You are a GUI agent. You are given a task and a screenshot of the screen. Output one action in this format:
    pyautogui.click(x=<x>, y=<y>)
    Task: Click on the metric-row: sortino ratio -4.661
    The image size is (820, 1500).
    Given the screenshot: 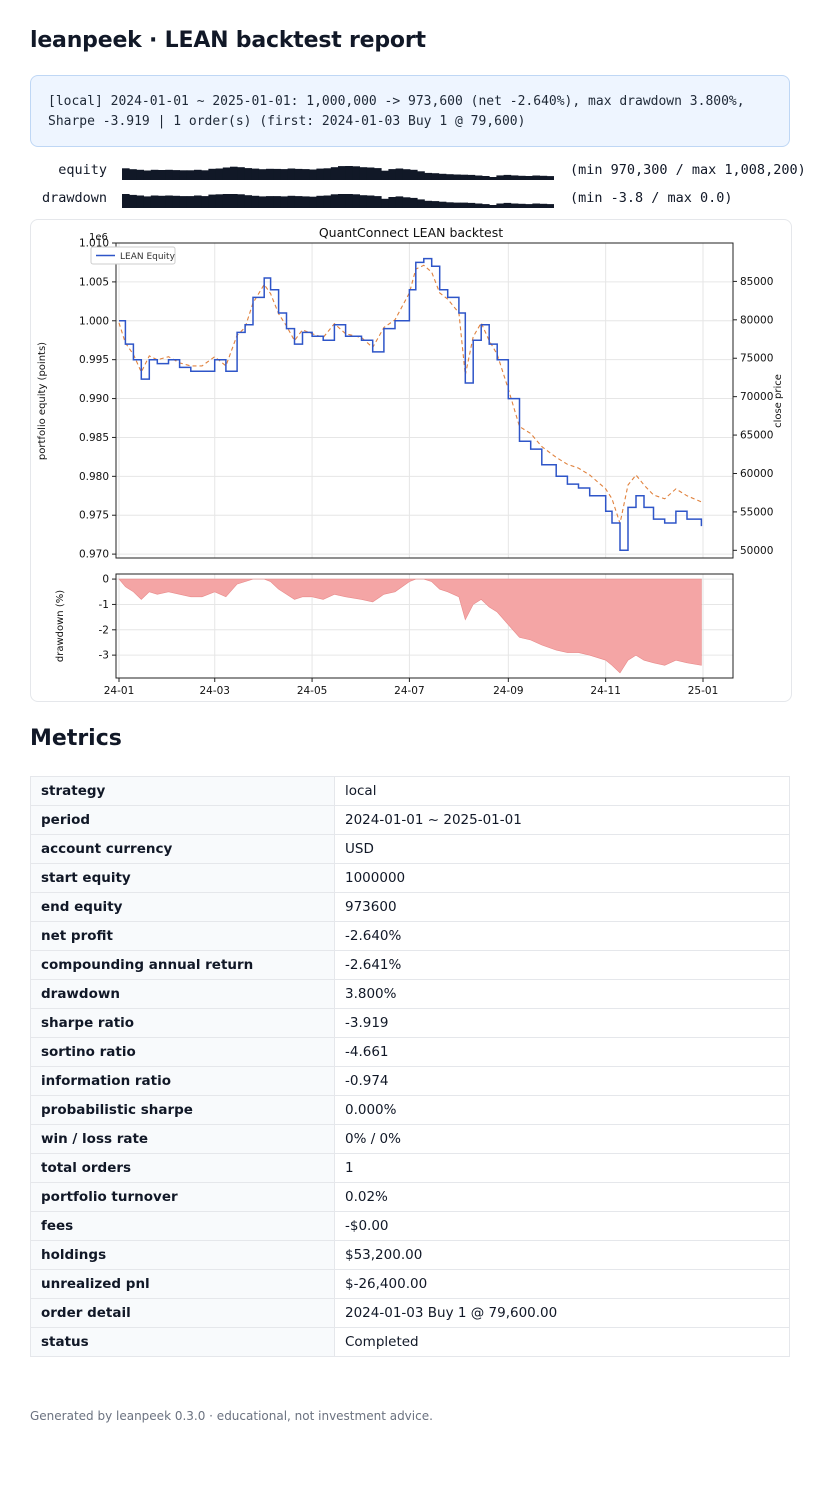 What is the action you would take?
    pyautogui.click(x=410, y=1052)
    